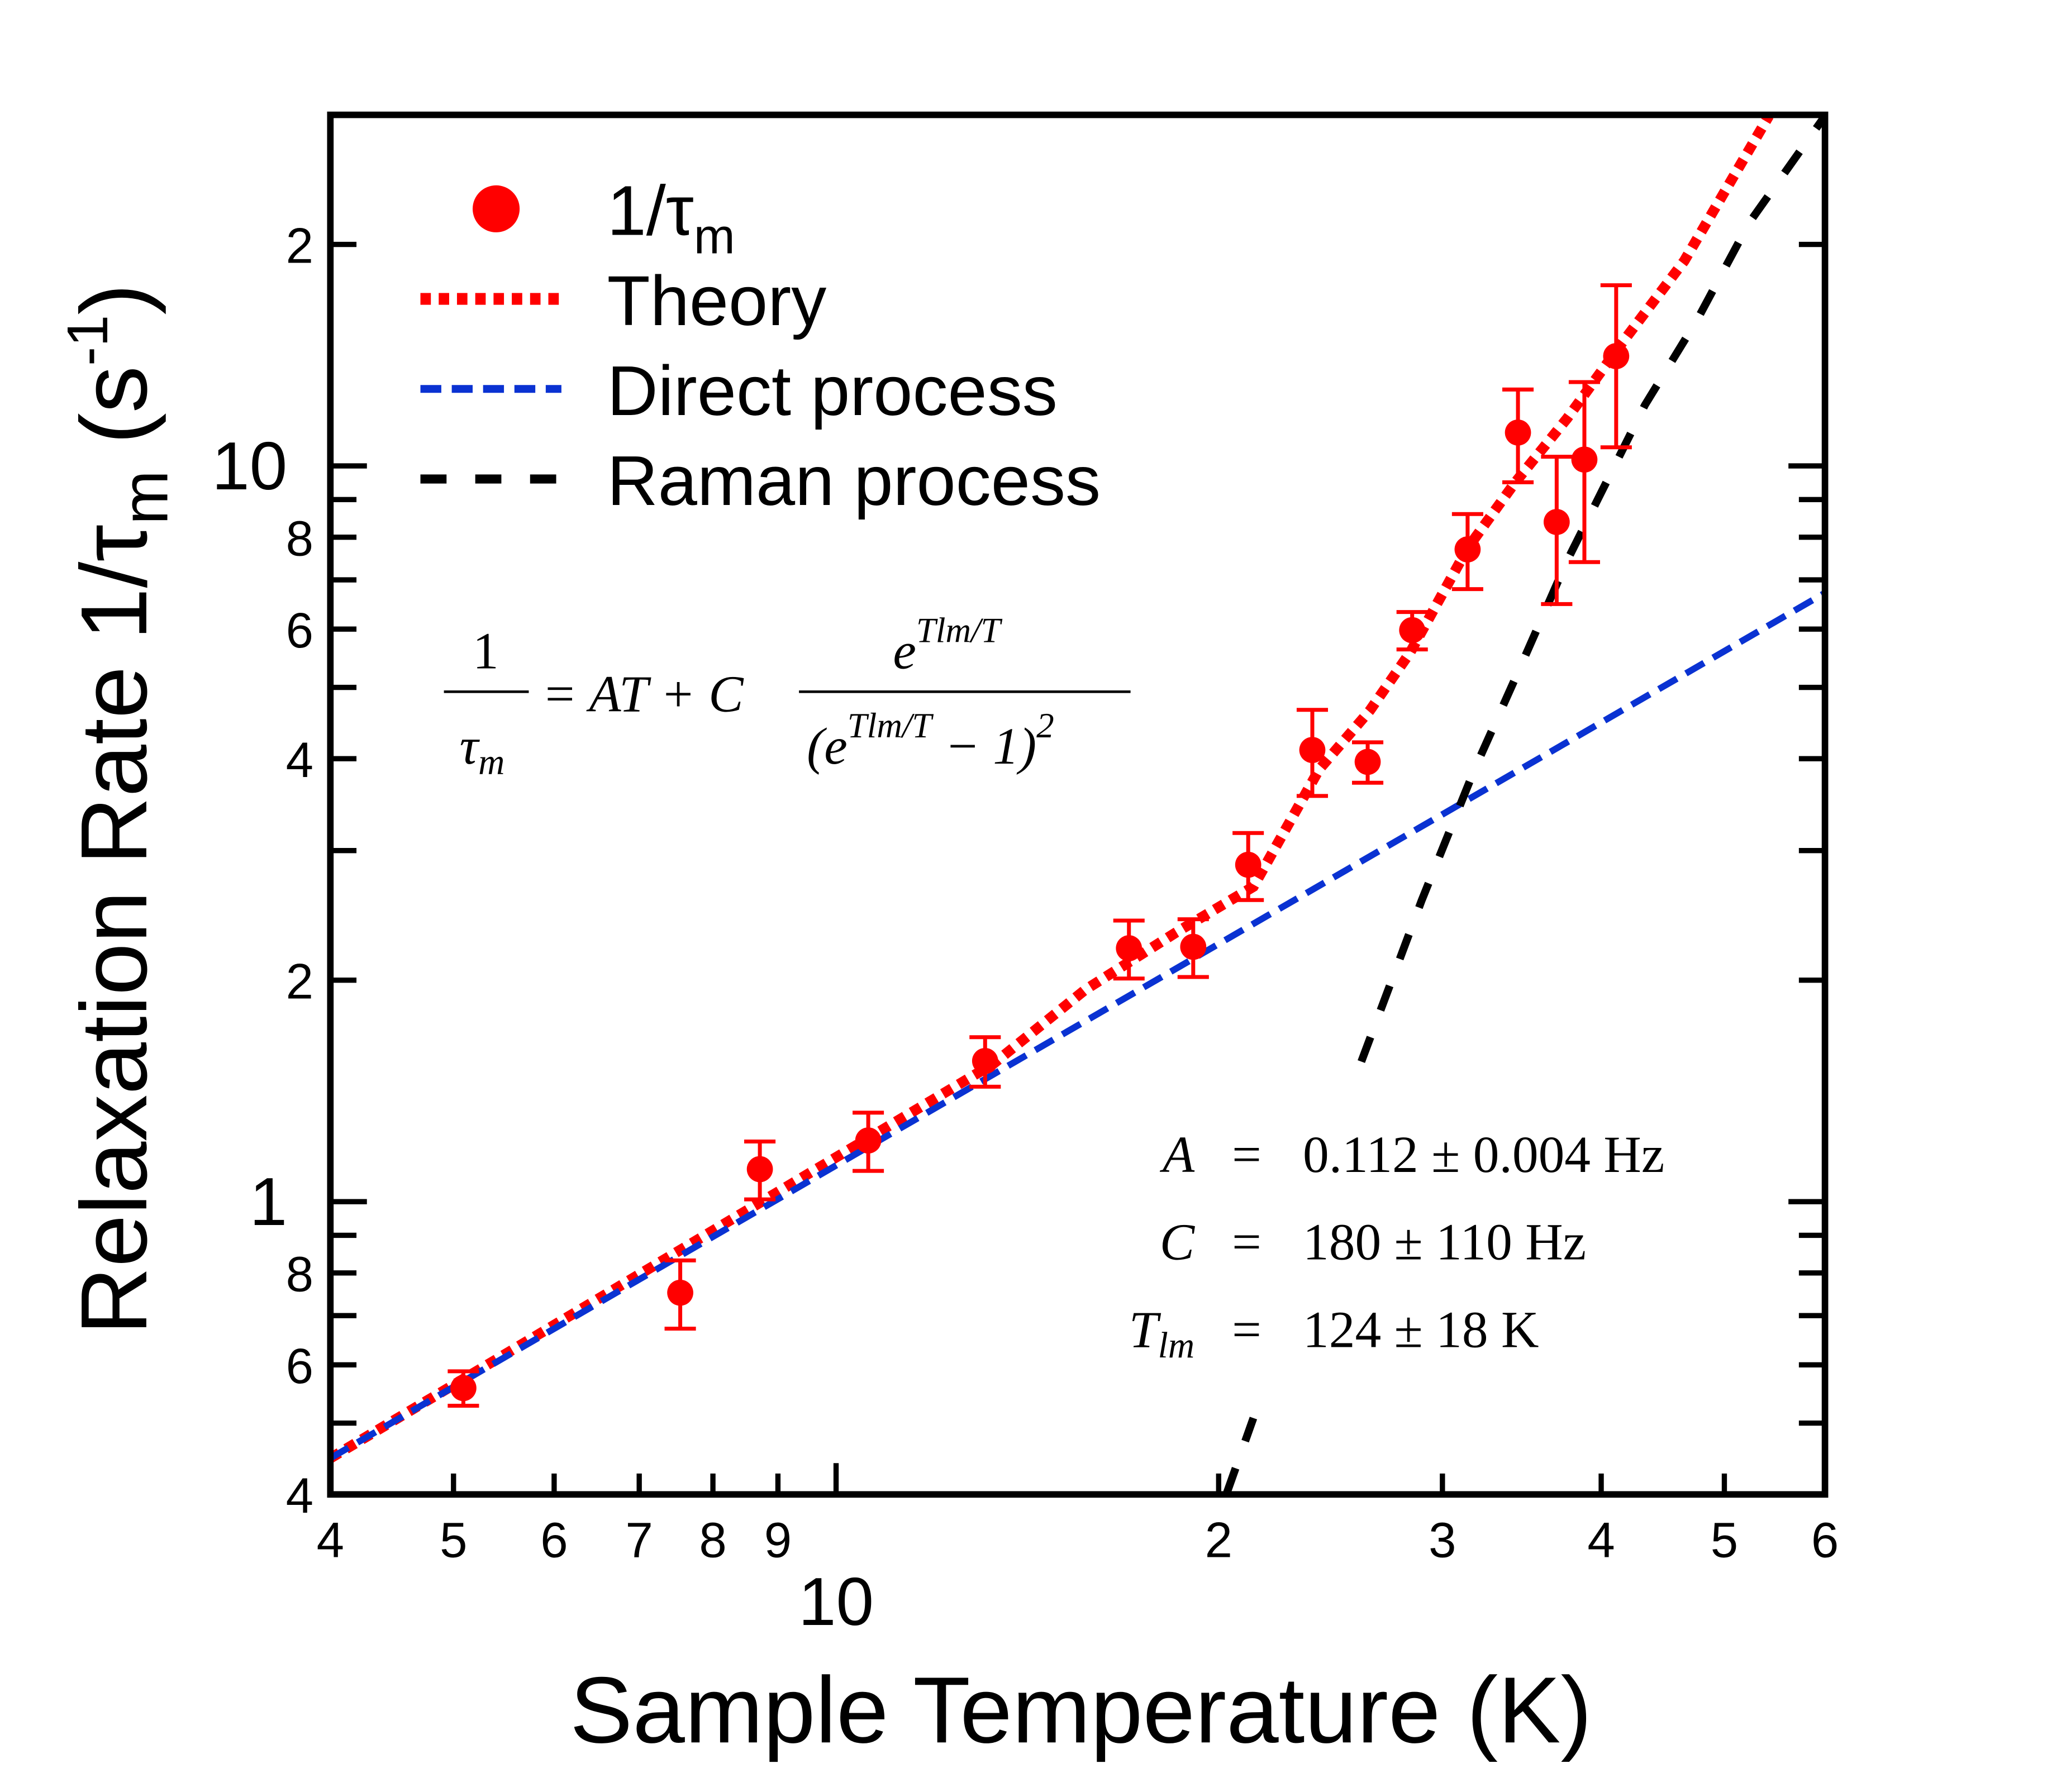 The image size is (2047, 1792). Describe the element at coordinates (1483, 1155) in the screenshot. I see `parameter-value: 0.112 ± 0.004 Hz` at that location.